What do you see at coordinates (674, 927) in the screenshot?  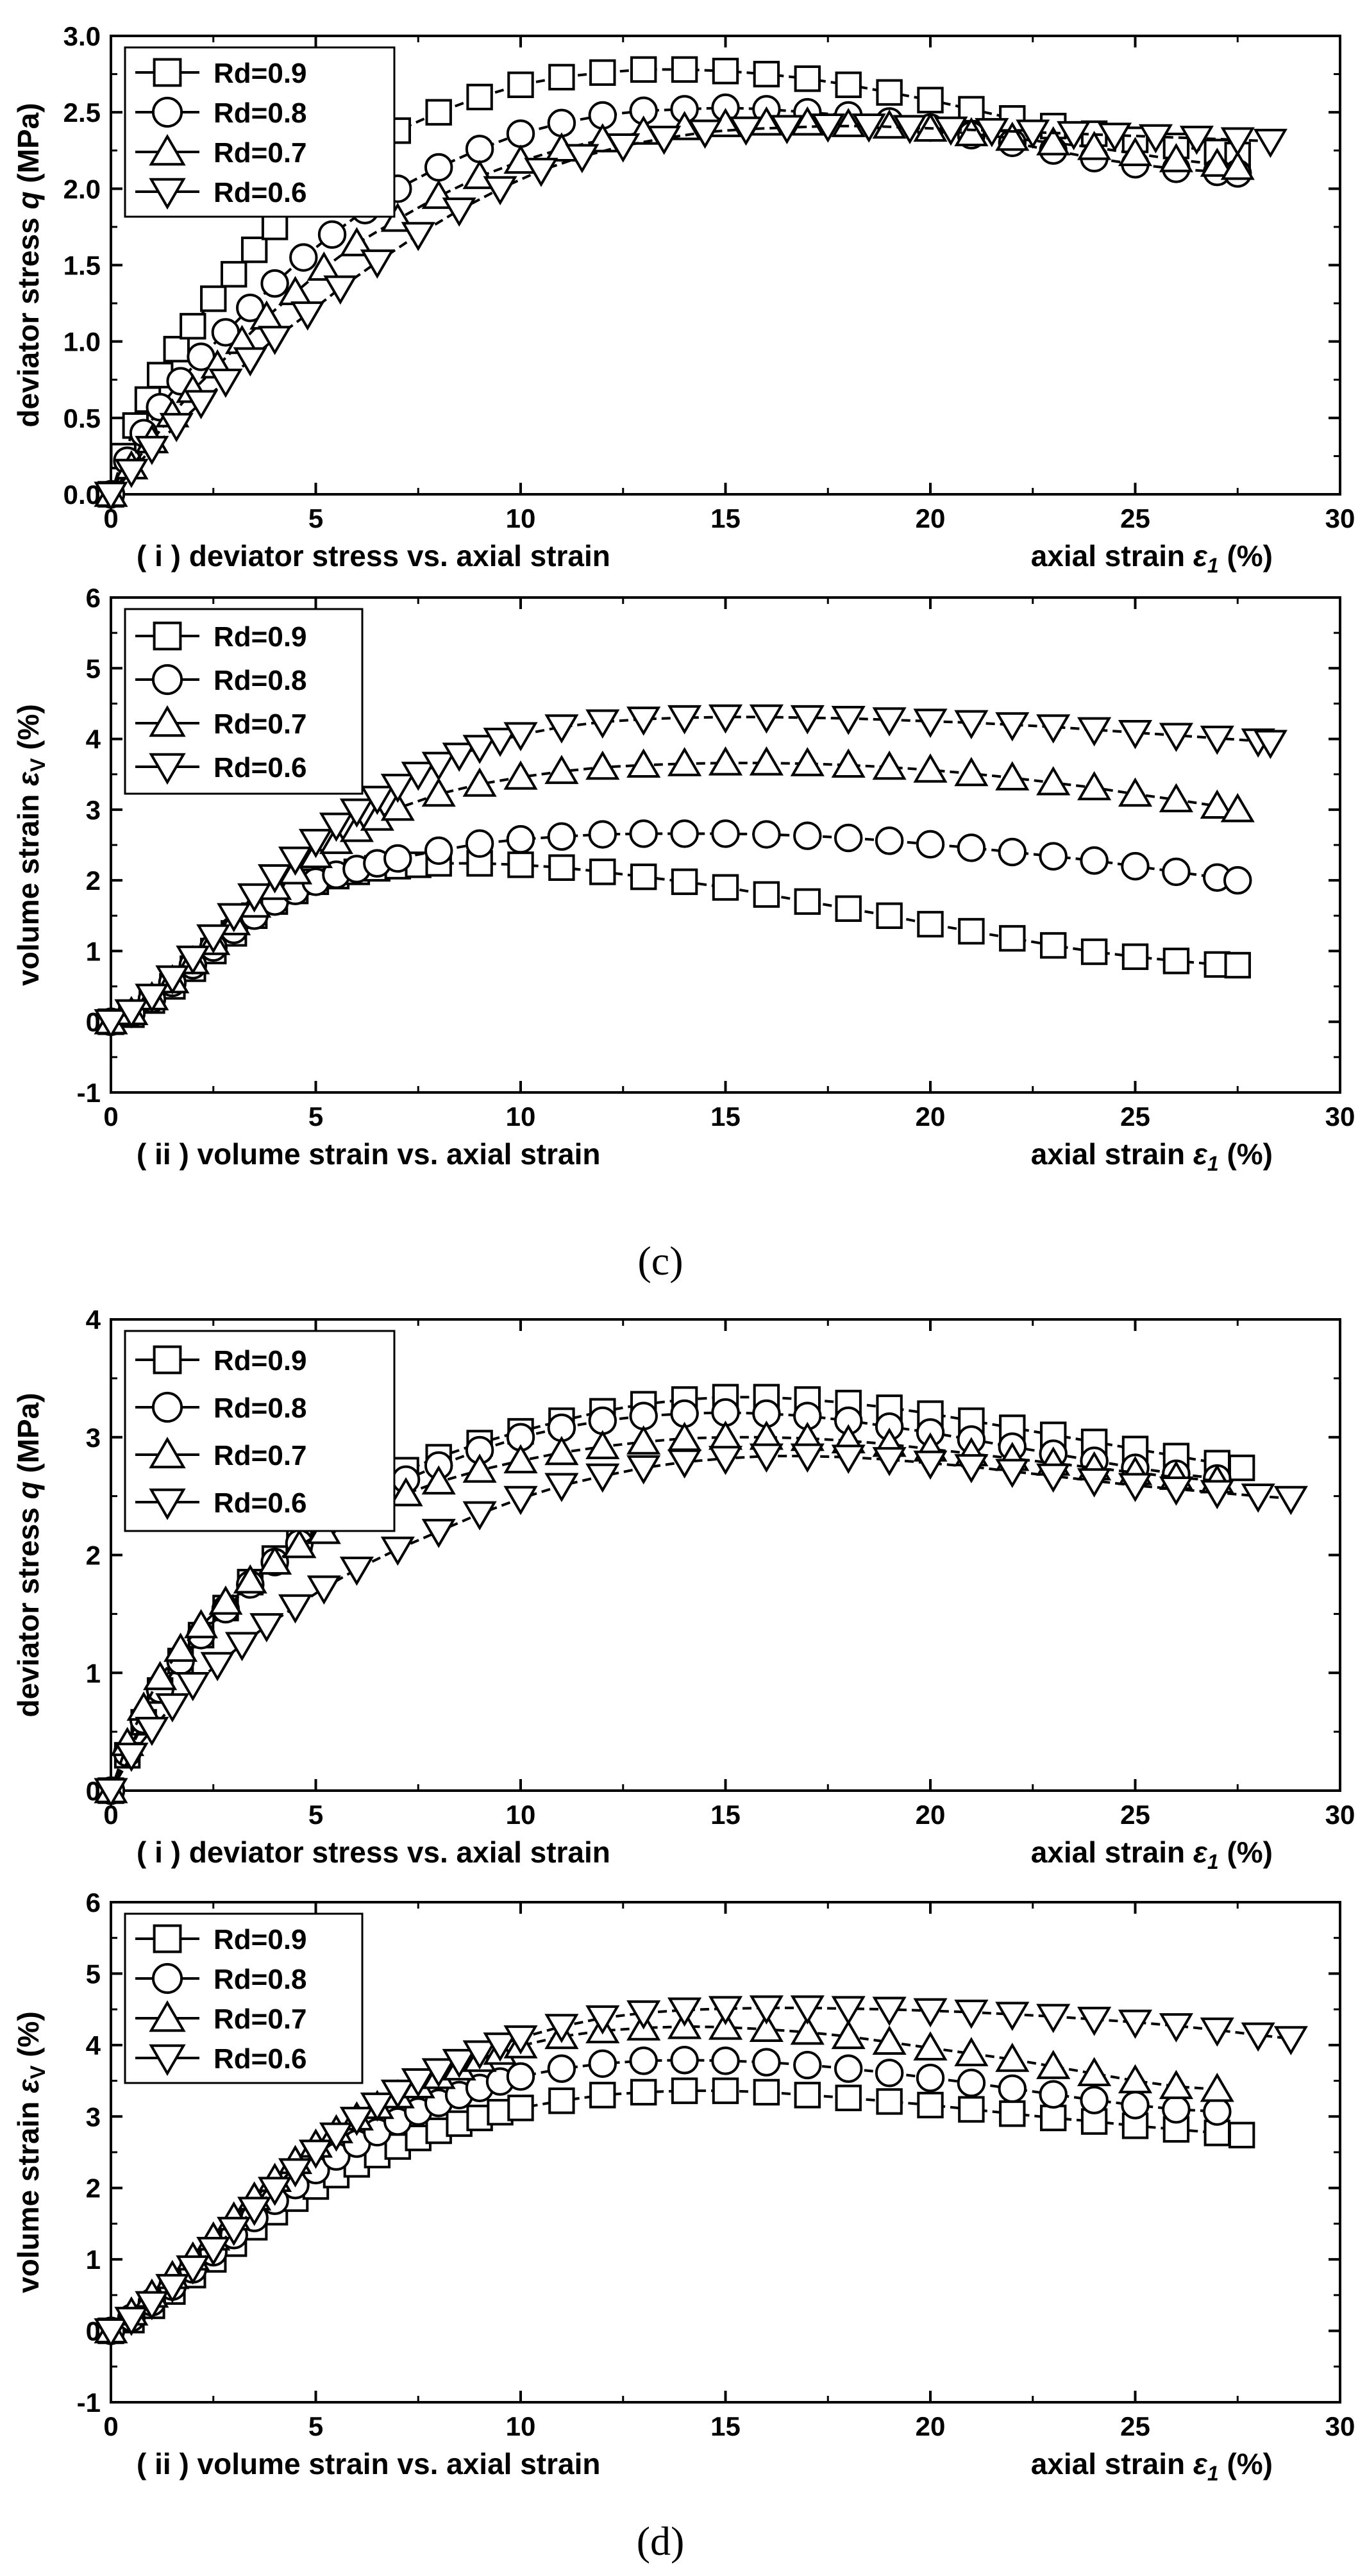 I see `series-line` at bounding box center [674, 927].